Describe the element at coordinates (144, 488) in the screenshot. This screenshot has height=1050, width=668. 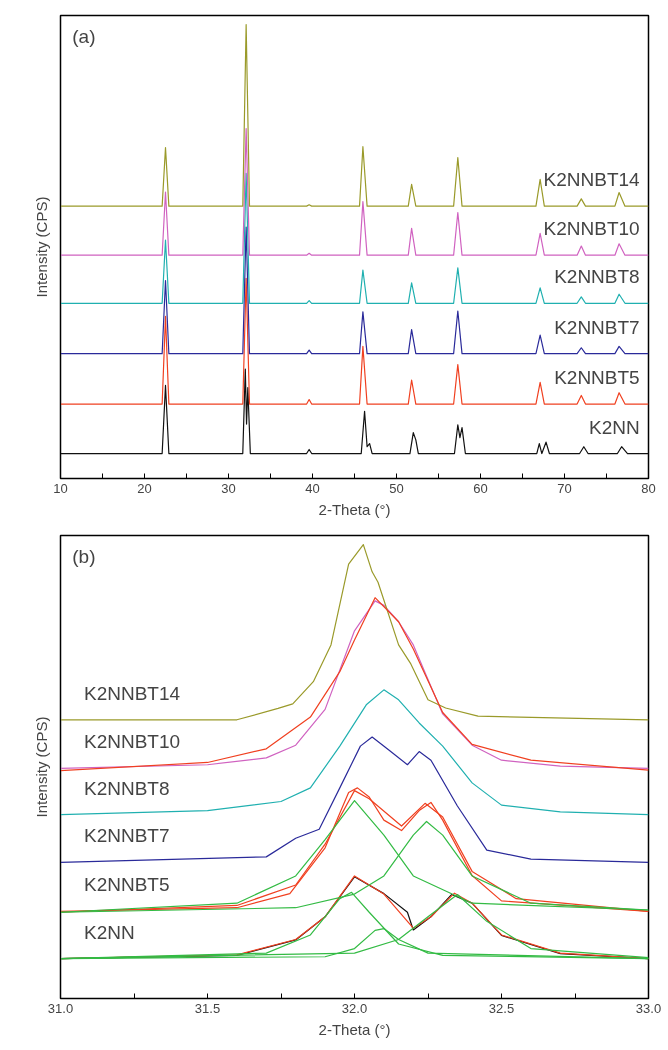
I see `x-tick-label: 20` at that location.